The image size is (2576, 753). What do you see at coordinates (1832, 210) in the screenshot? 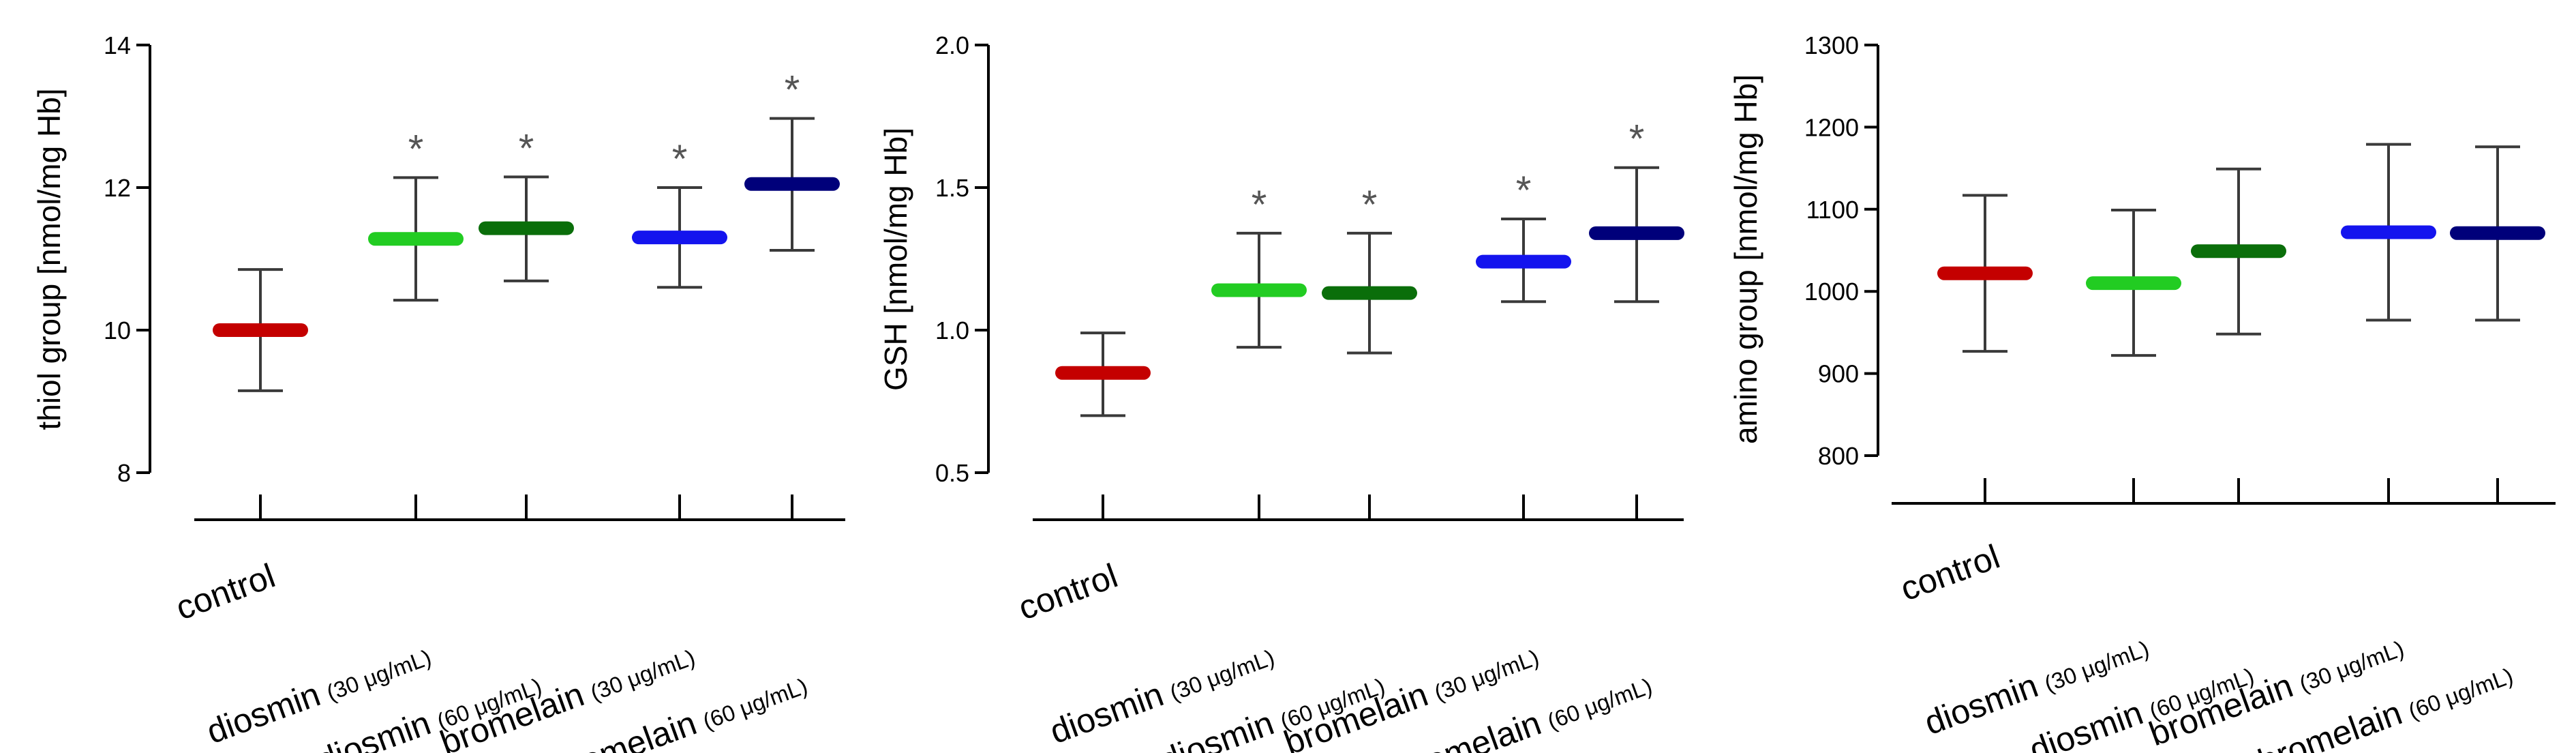
I see `y-tick-label: 1100` at bounding box center [1832, 210].